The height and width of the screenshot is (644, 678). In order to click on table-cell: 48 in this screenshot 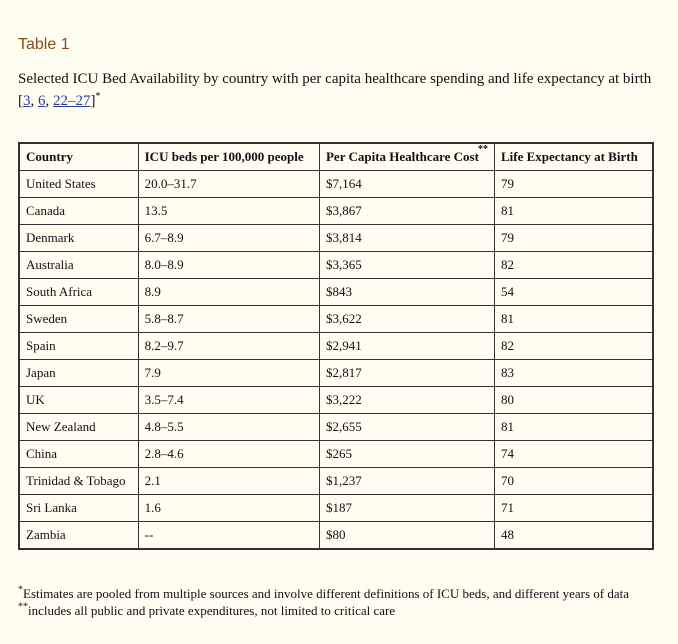, I will do `click(573, 535)`.